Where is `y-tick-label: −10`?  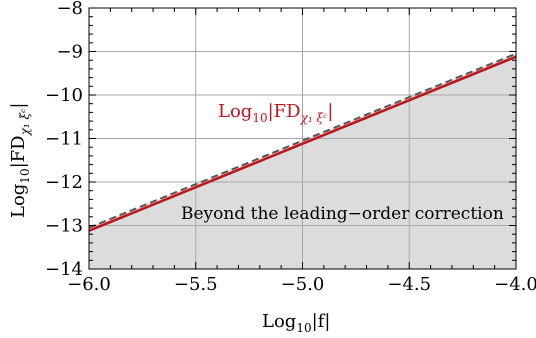
y-tick-label: −10 is located at coordinates (64, 95).